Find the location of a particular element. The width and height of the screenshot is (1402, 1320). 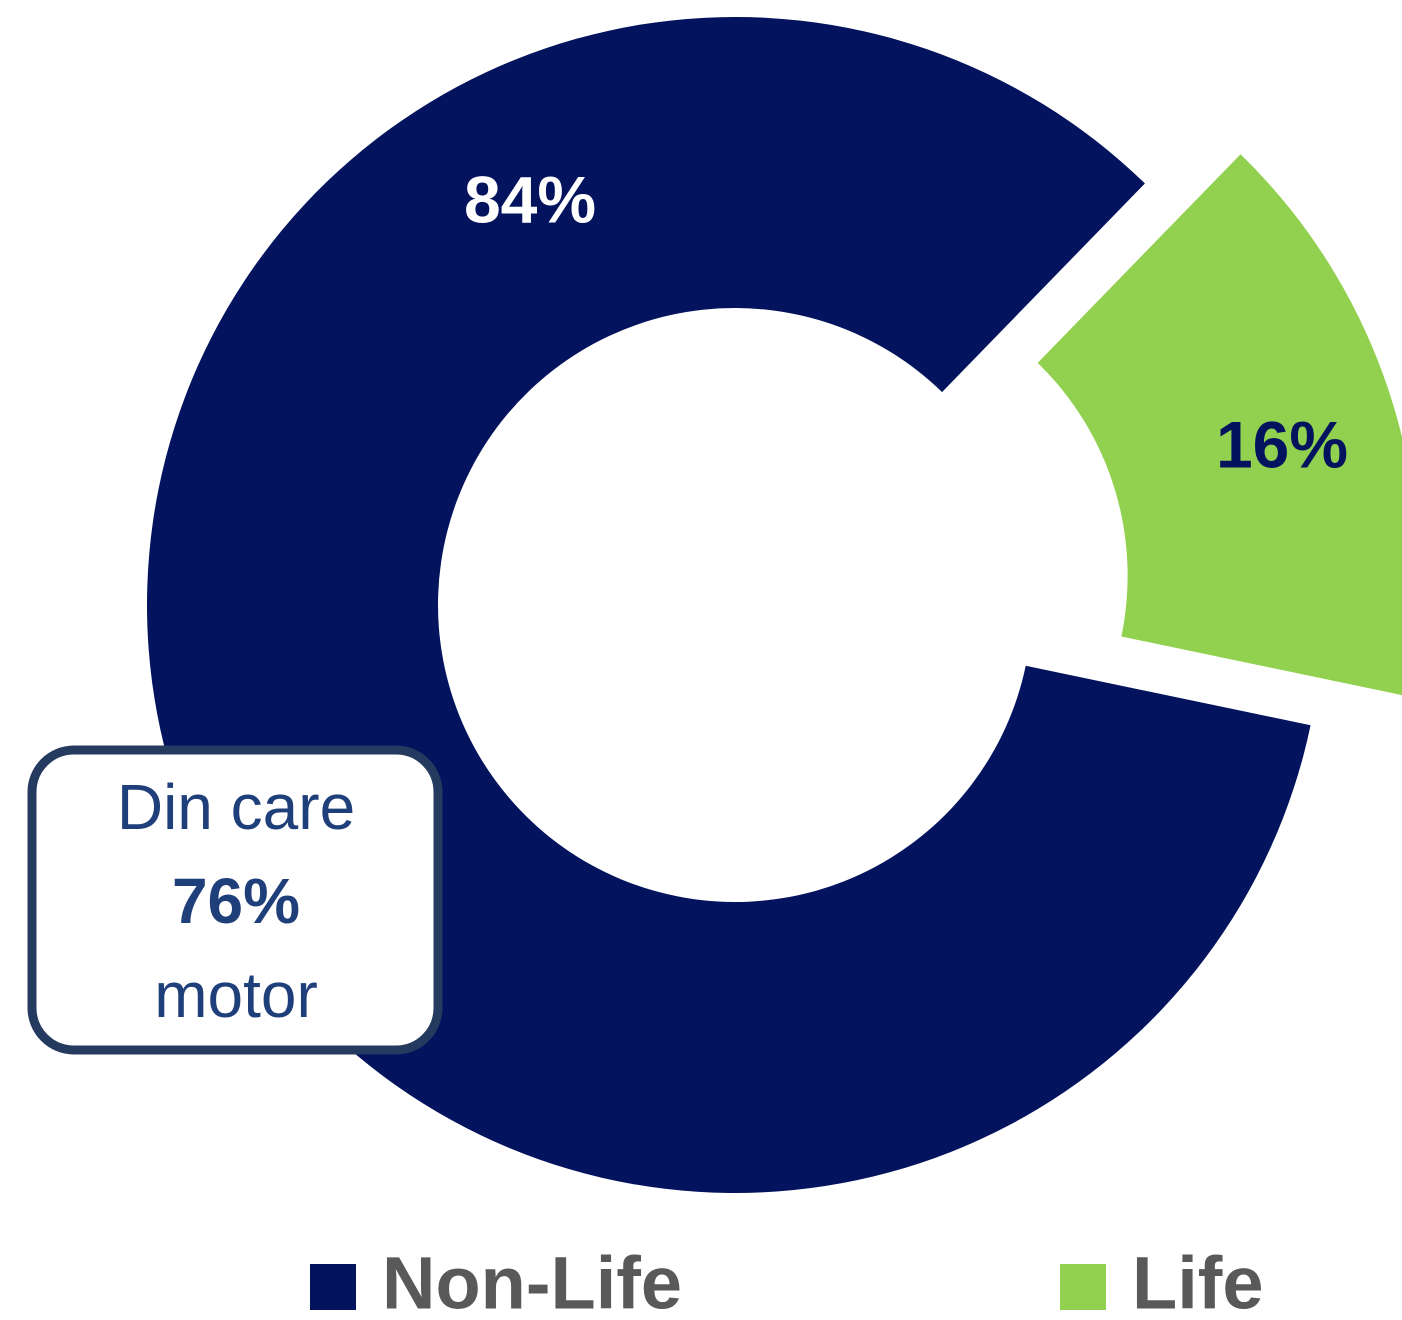

legend: Non-Life Life is located at coordinates (787, 1281).